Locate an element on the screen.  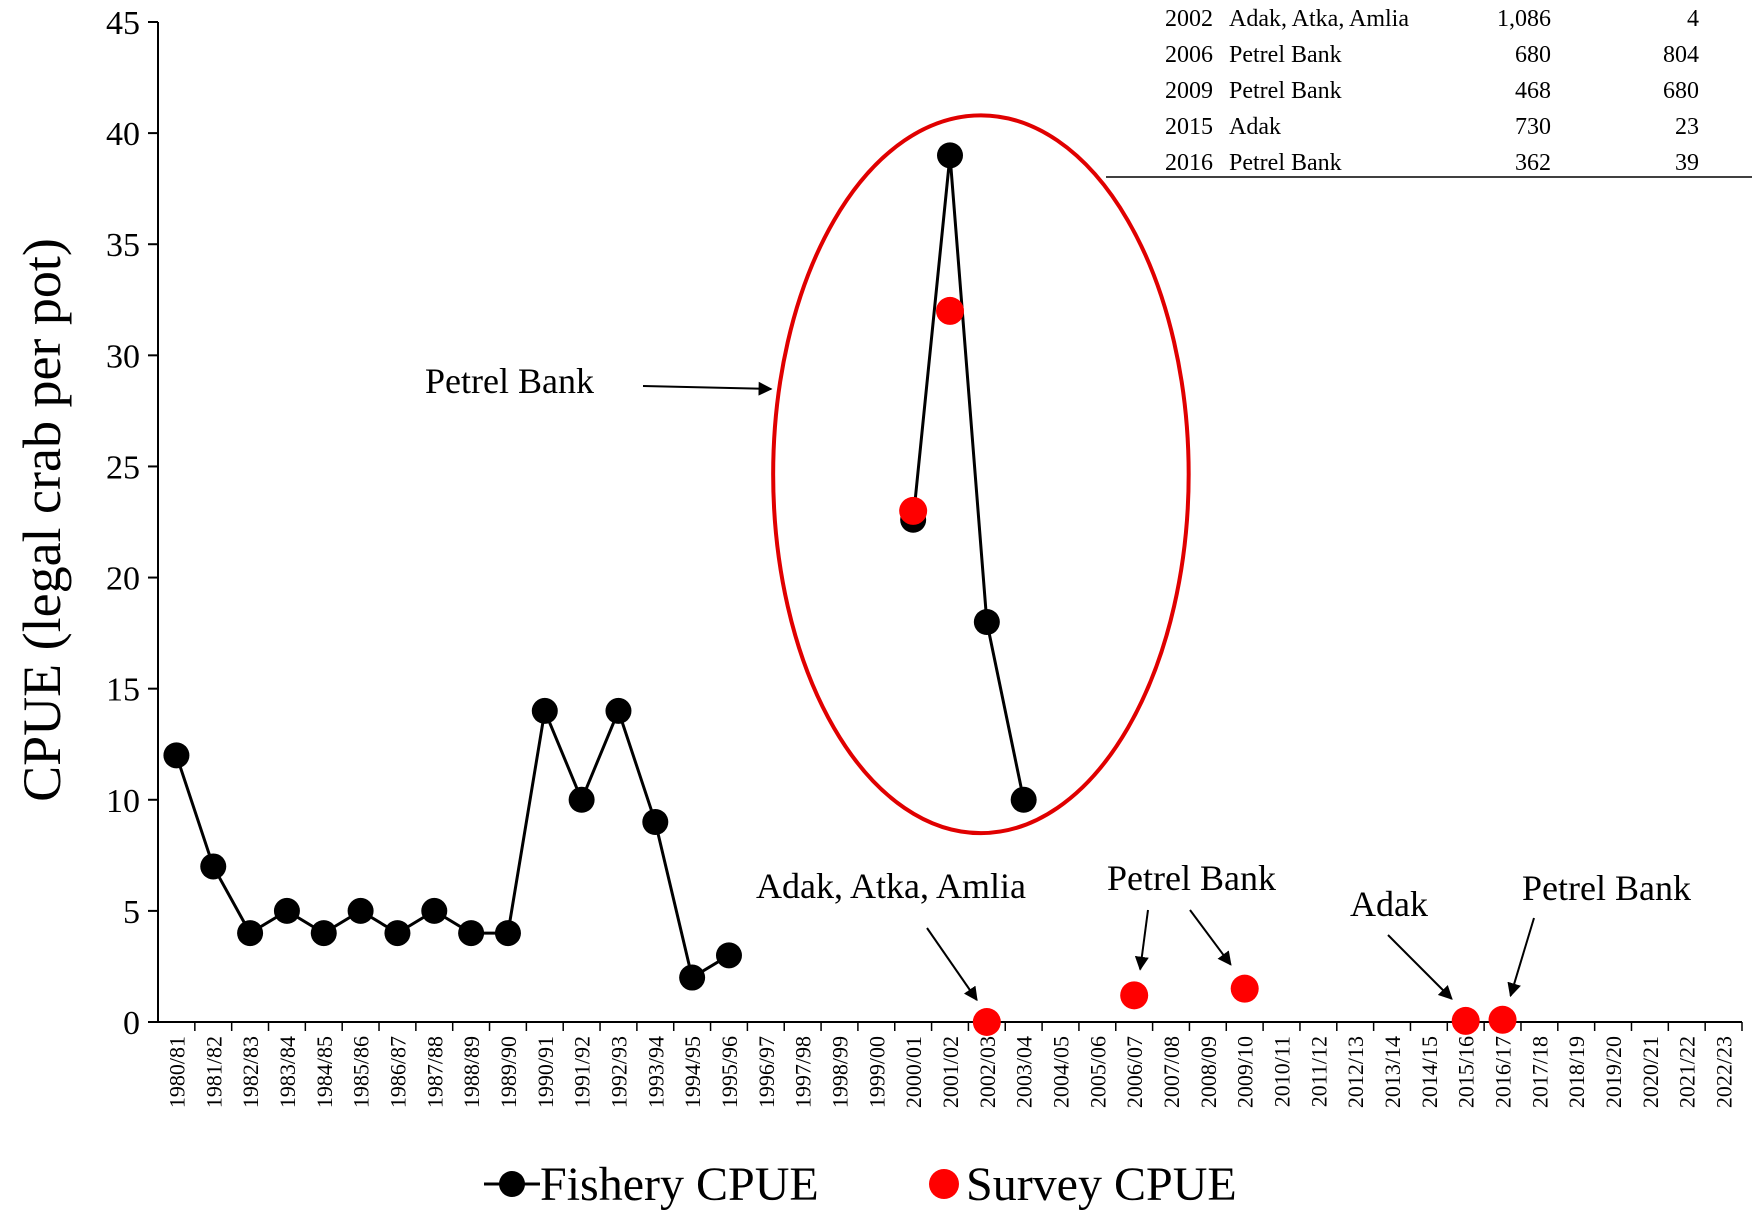
x-tick-label: 1997/98 is located at coordinates (803, 1072).